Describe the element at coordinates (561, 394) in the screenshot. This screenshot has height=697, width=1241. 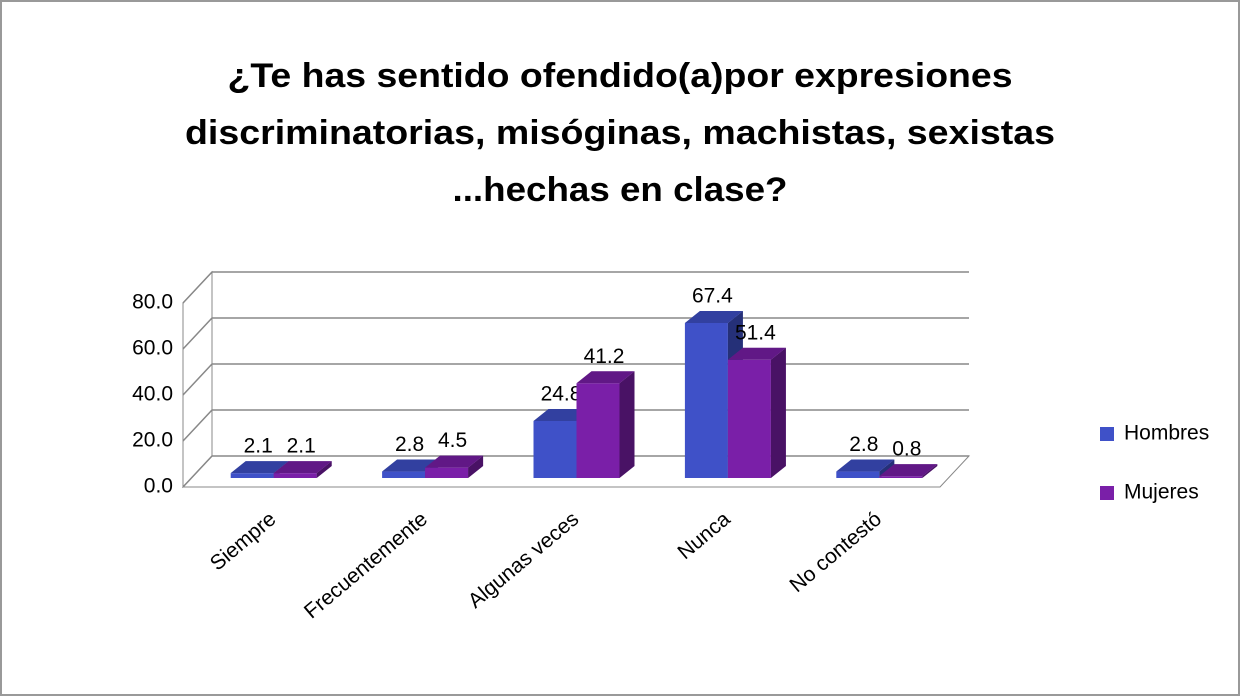
I see `data-label: 24.8` at that location.